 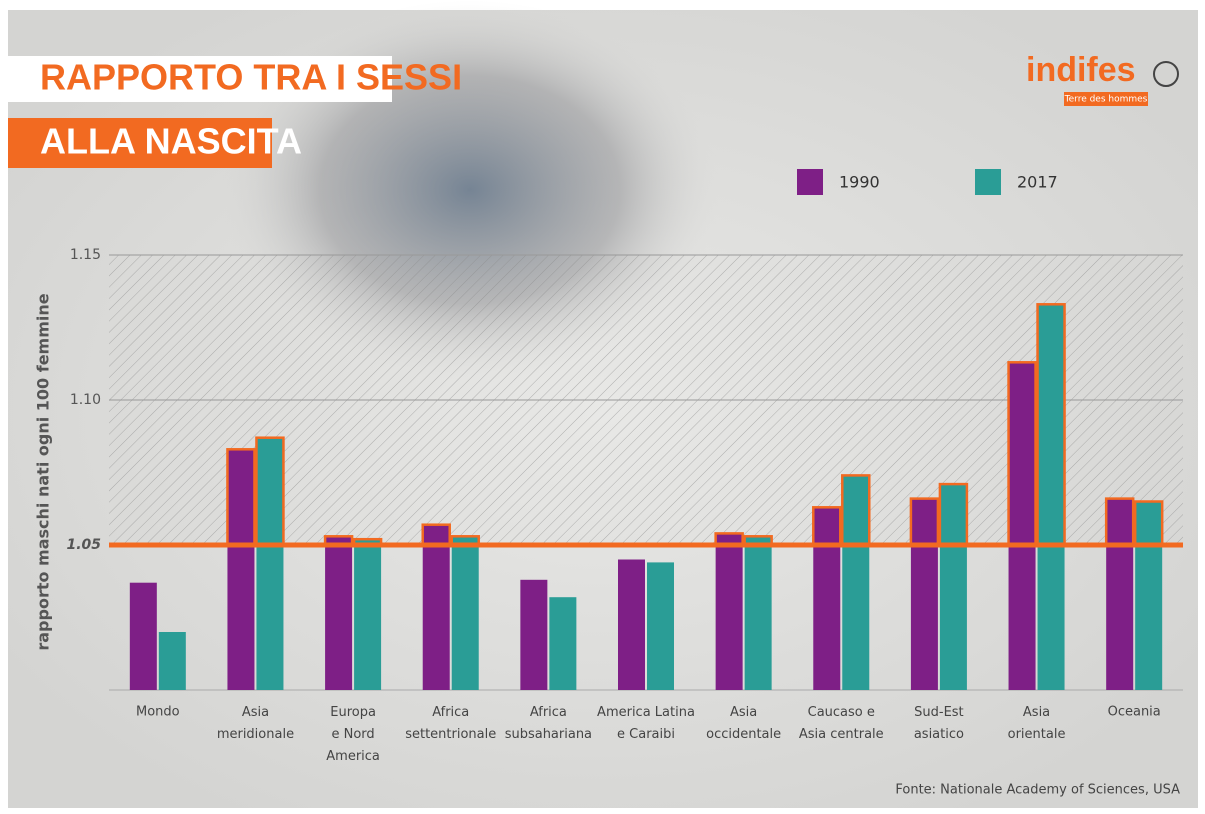 What do you see at coordinates (251, 77) in the screenshot?
I see `chart-title: RAPPORTO TRA I SESSI` at bounding box center [251, 77].